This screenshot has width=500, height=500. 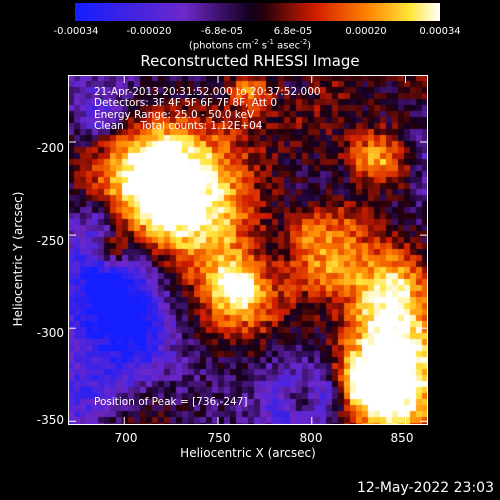 I want to click on x-tick-label: 800, so click(x=311, y=438).